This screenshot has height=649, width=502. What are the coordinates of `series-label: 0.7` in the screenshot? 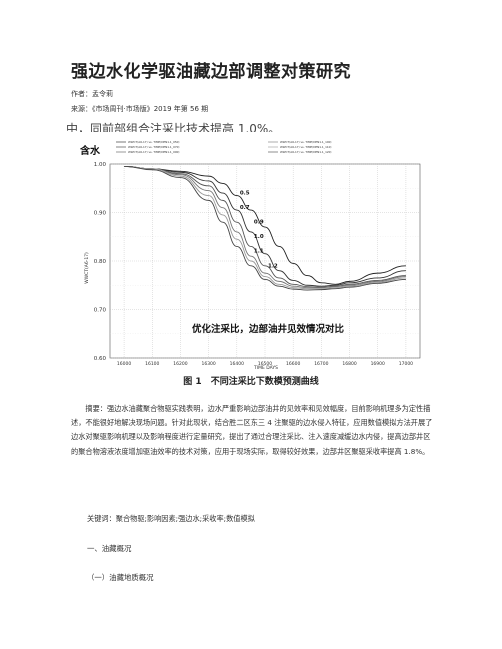 It's located at (245, 208).